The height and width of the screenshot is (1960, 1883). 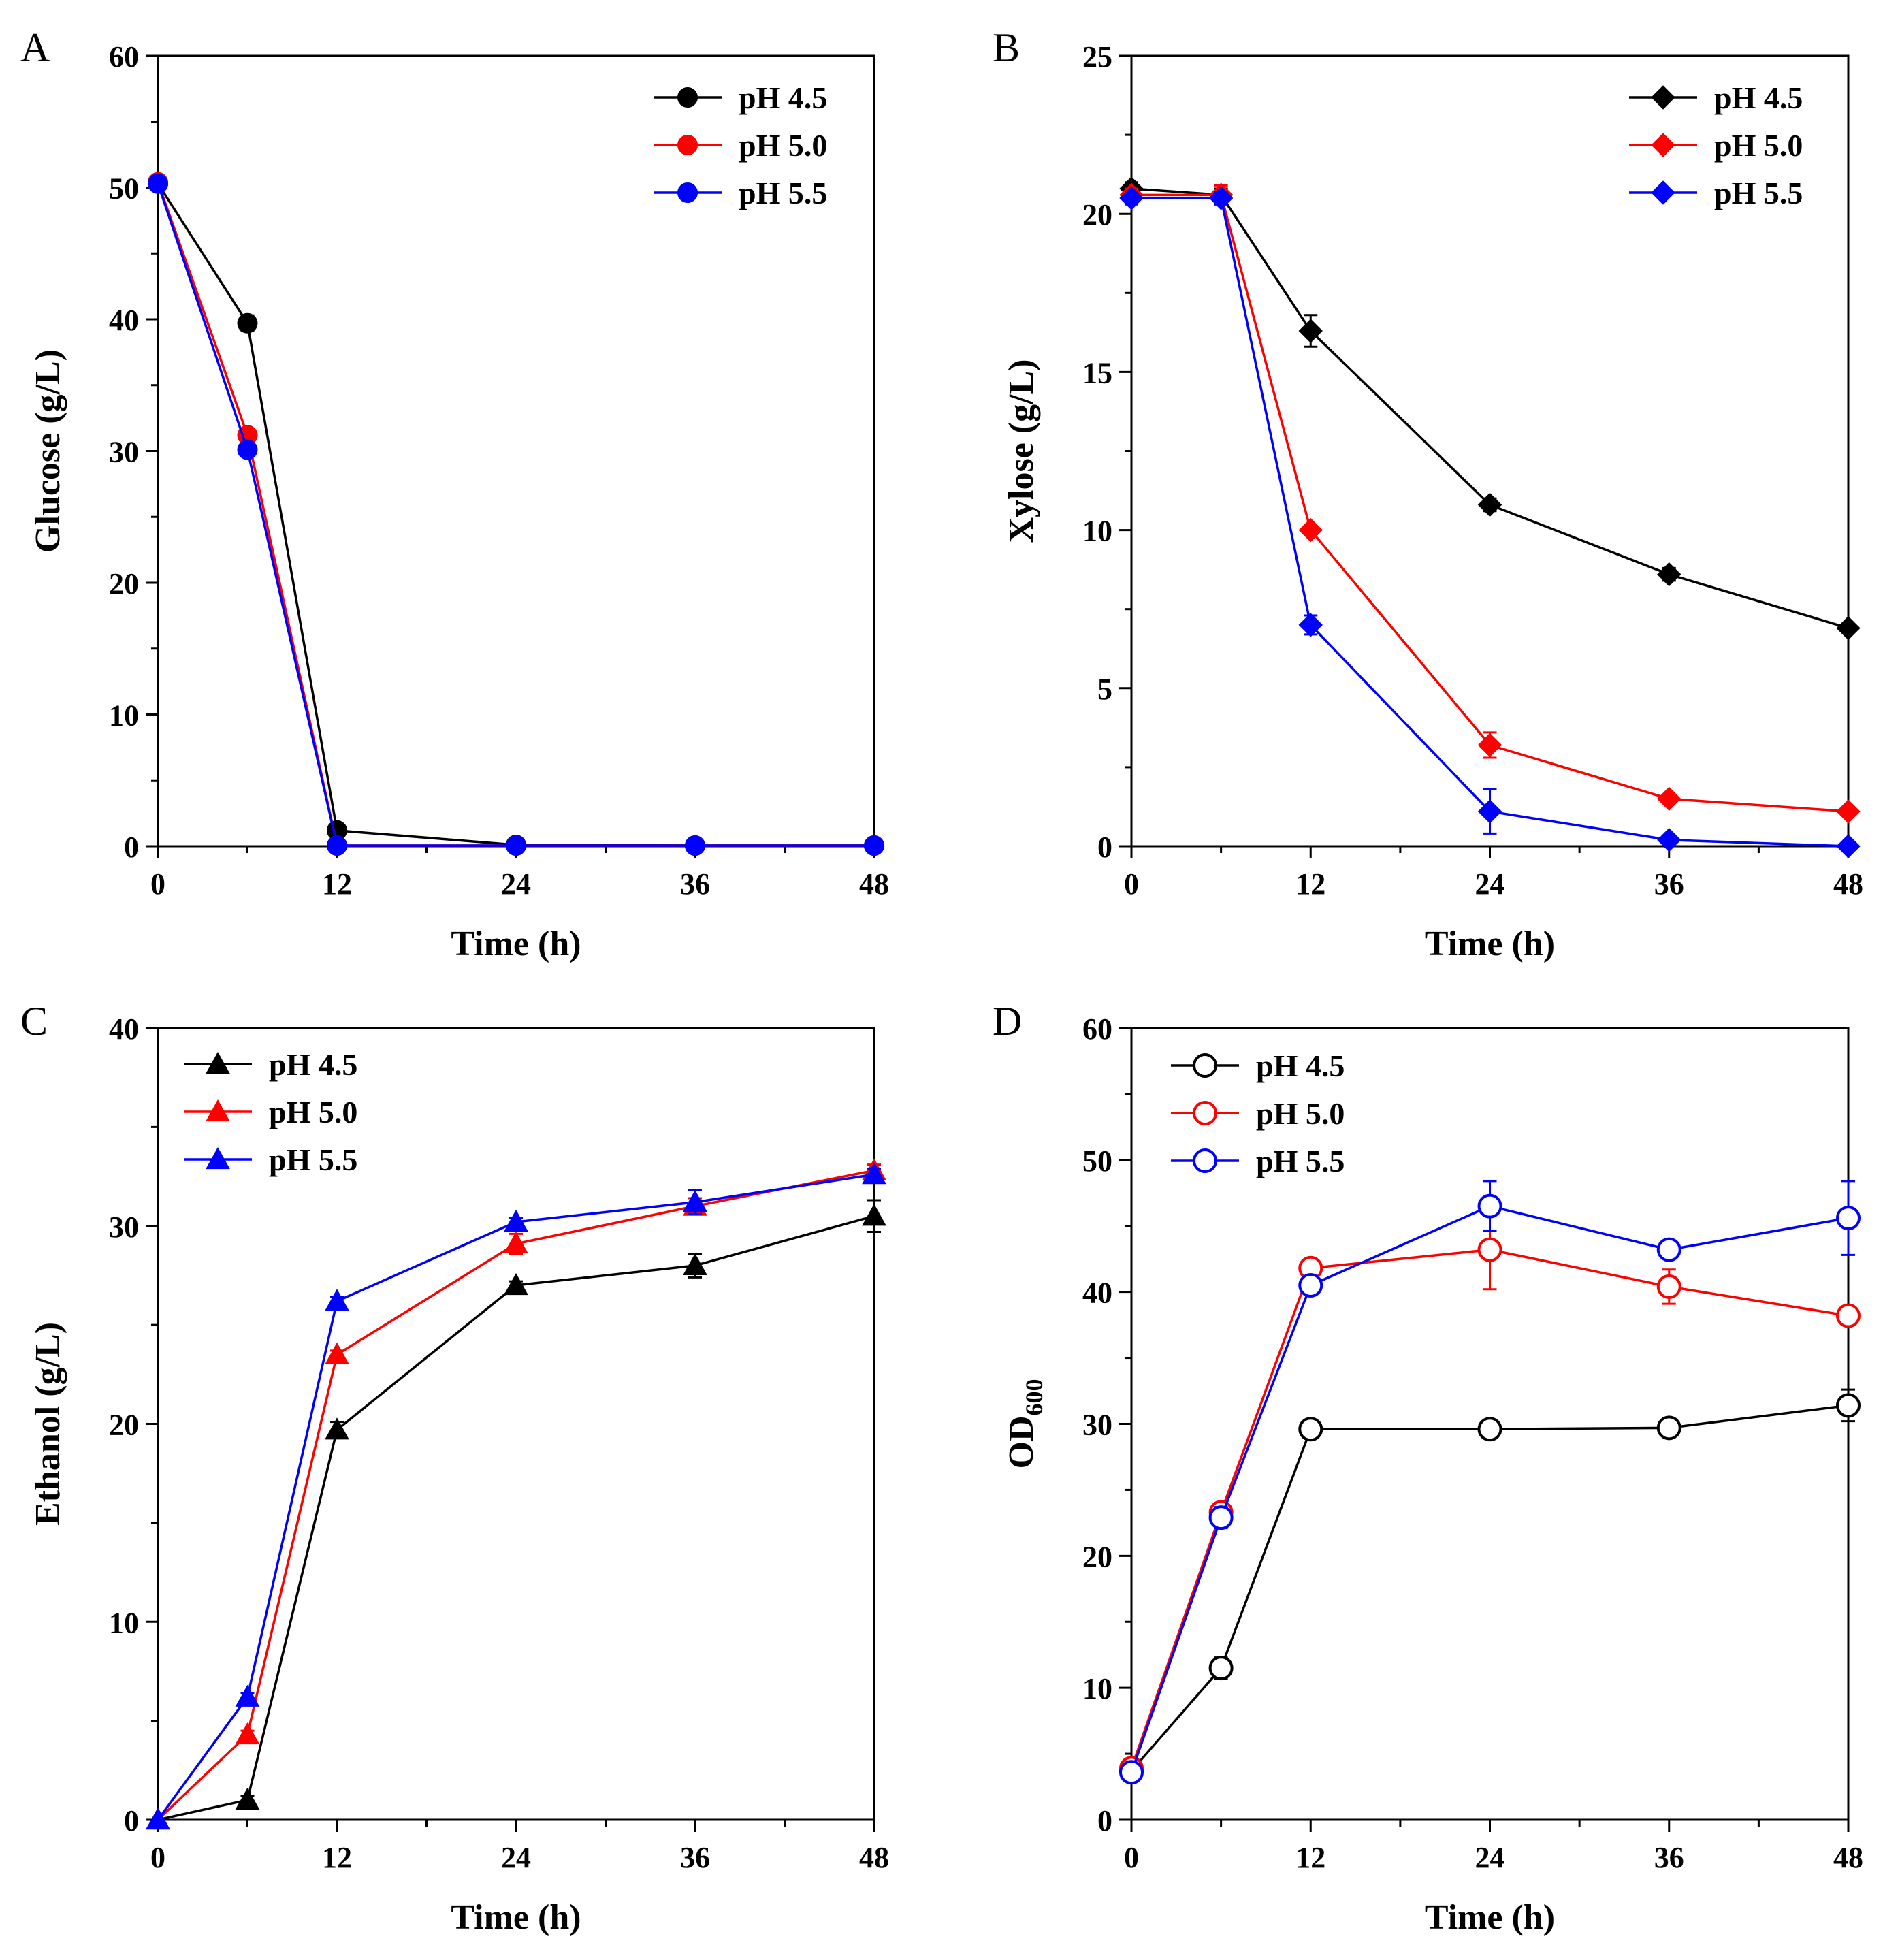 I want to click on y-axis-title-subscript: 600, so click(x=1034, y=1397).